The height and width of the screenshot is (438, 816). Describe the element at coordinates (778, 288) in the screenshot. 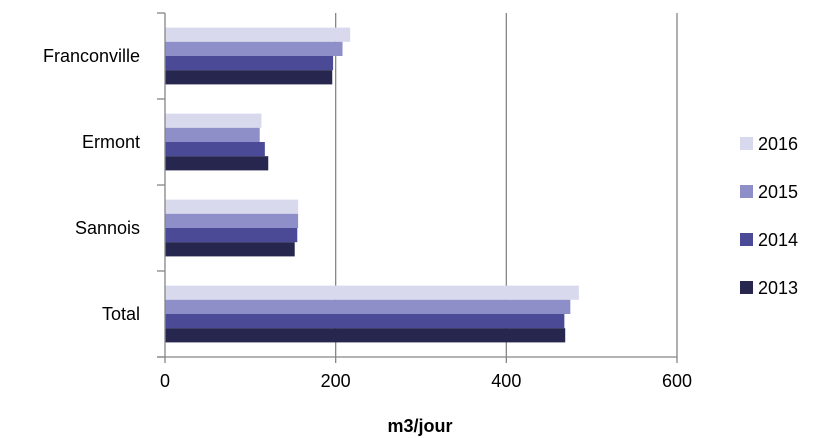

I see `legend-label-2013: 2013` at that location.